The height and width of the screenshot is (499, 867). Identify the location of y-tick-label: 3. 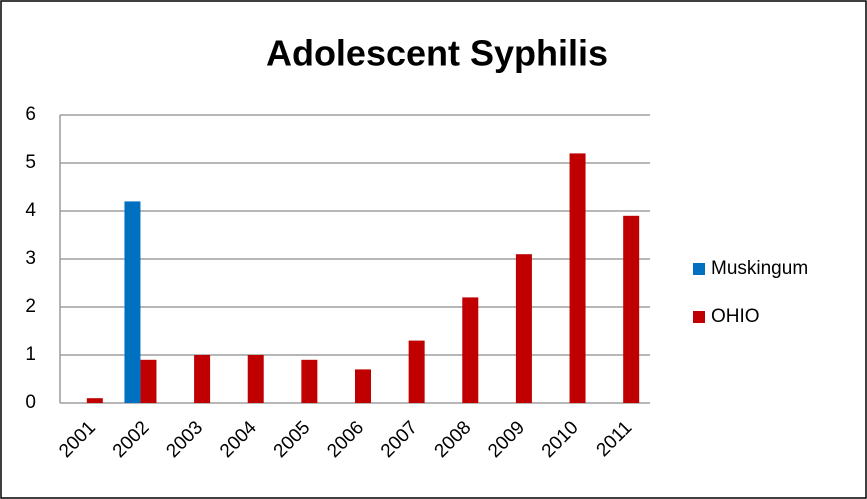
(30, 258).